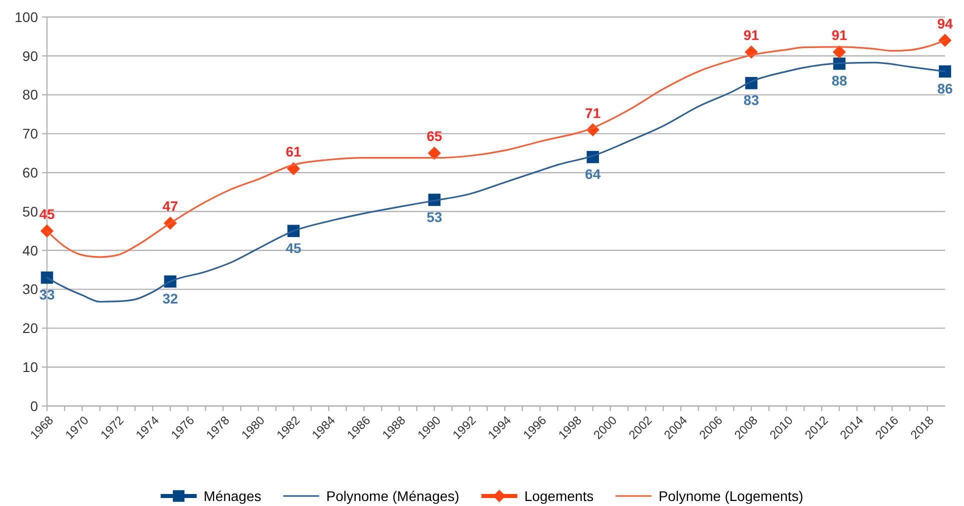  Describe the element at coordinates (47, 294) in the screenshot. I see `data-label: 33` at that location.